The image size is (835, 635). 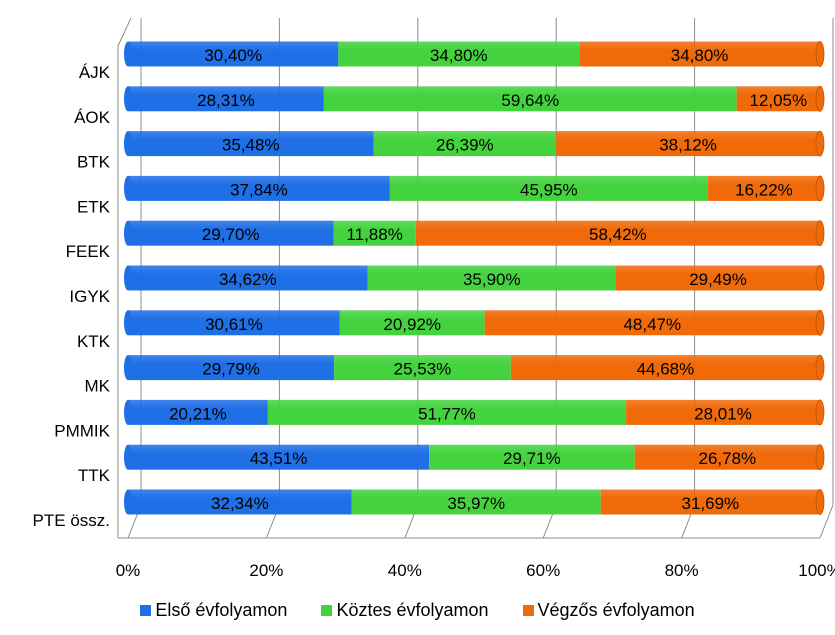 I want to click on category-label: KTK, so click(x=94, y=341).